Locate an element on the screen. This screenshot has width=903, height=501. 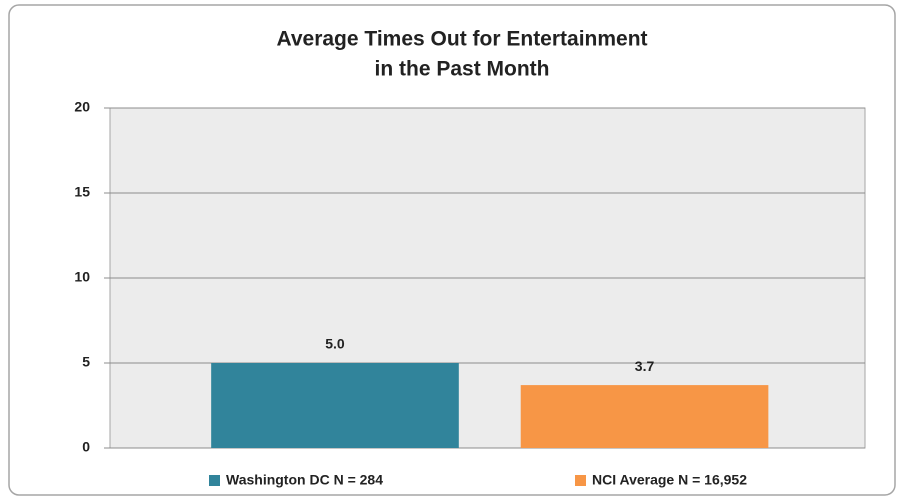
data-label: 5.0 is located at coordinates (335, 344).